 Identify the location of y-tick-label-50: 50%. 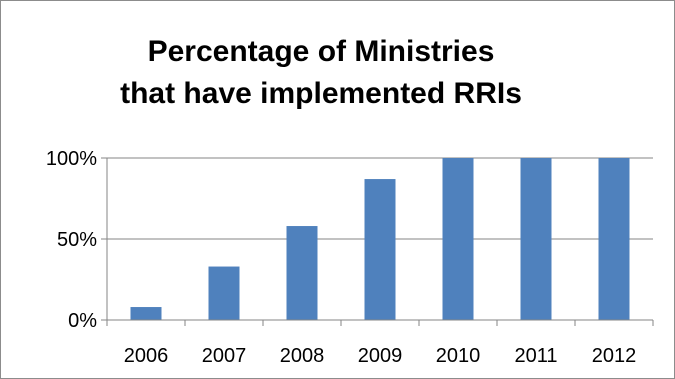
(77, 240).